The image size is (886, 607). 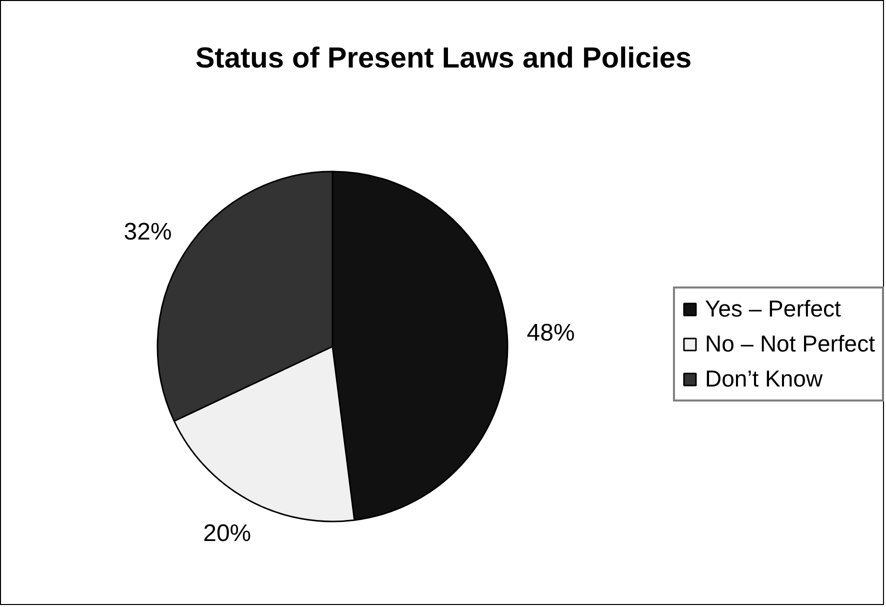 What do you see at coordinates (550, 333) in the screenshot?
I see `data-label: 48%` at bounding box center [550, 333].